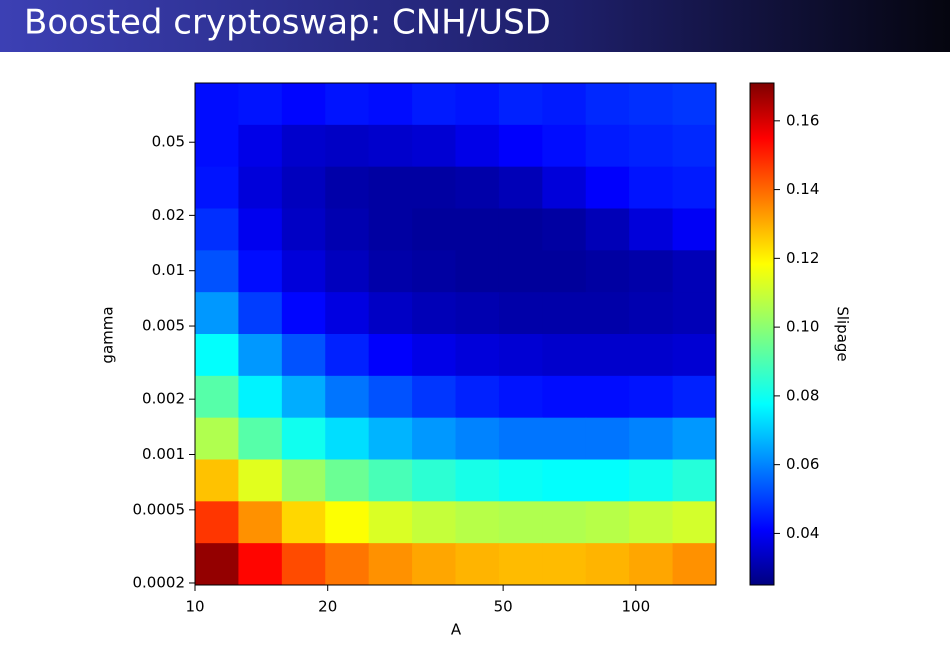 Image resolution: width=950 pixels, height=654 pixels. What do you see at coordinates (108, 334) in the screenshot?
I see `y-axis-label: gamma` at bounding box center [108, 334].